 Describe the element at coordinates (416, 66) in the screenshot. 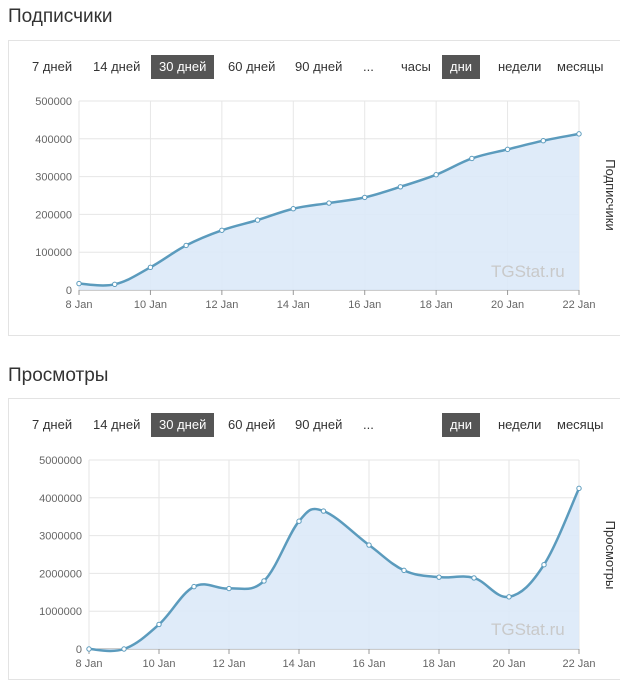

I see `granularity-hours-button: часы` at that location.